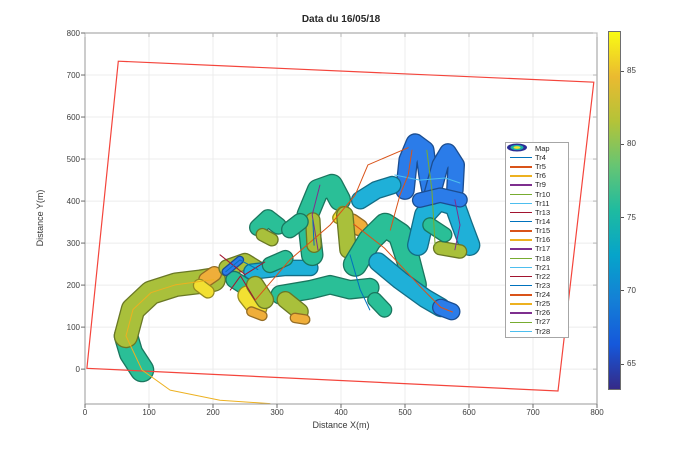 The image size is (700, 450). What do you see at coordinates (341, 412) in the screenshot?
I see `x-tick-label: 400` at bounding box center [341, 412].